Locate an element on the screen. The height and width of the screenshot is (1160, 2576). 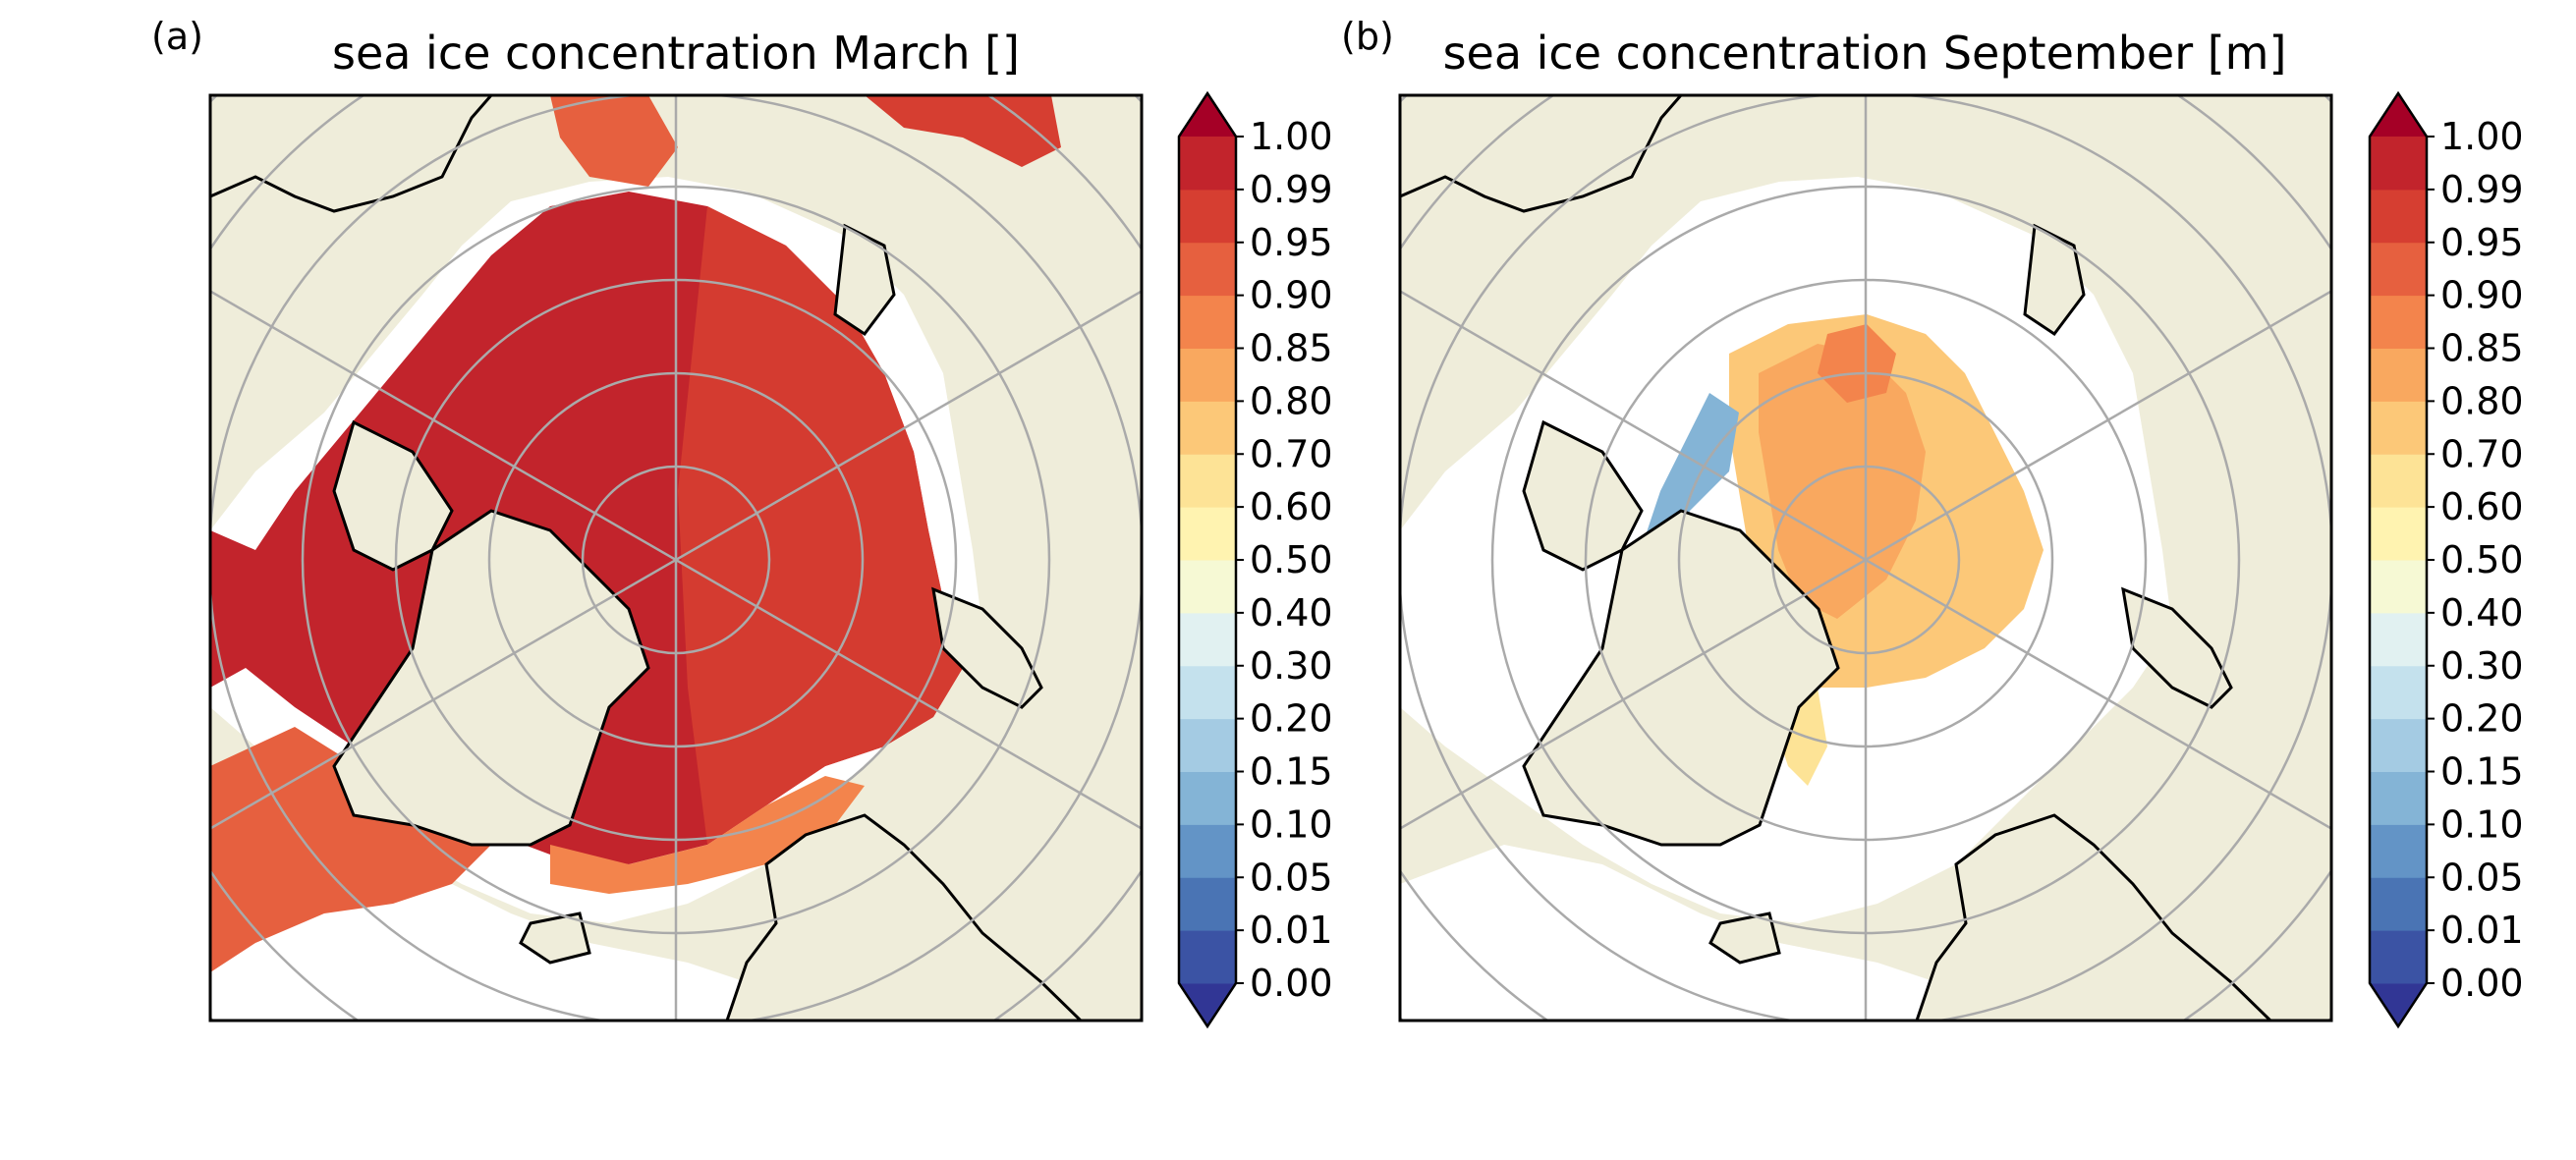
september-colorbar-tick-label: 1.00 is located at coordinates (2482, 136).